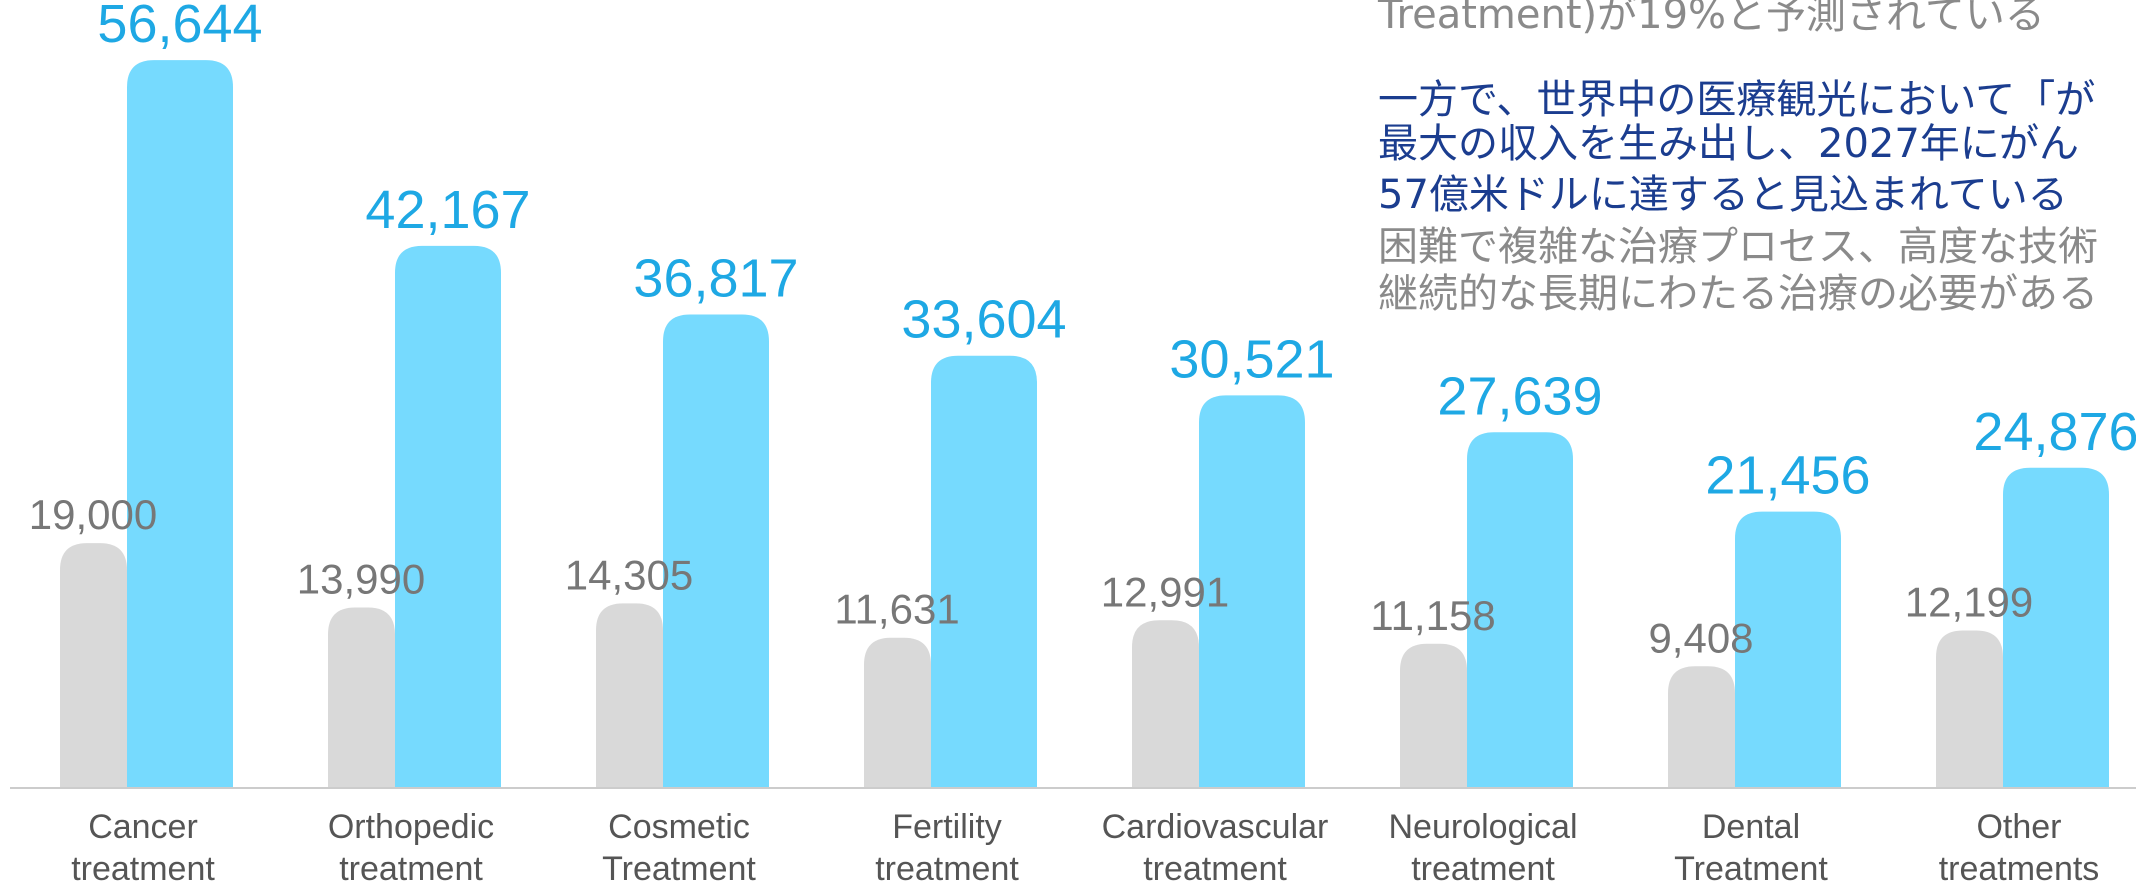 This screenshot has height=890, width=2136. I want to click on annotation: 継続的な長期にわたる治療の必要がある, so click(1738, 294).